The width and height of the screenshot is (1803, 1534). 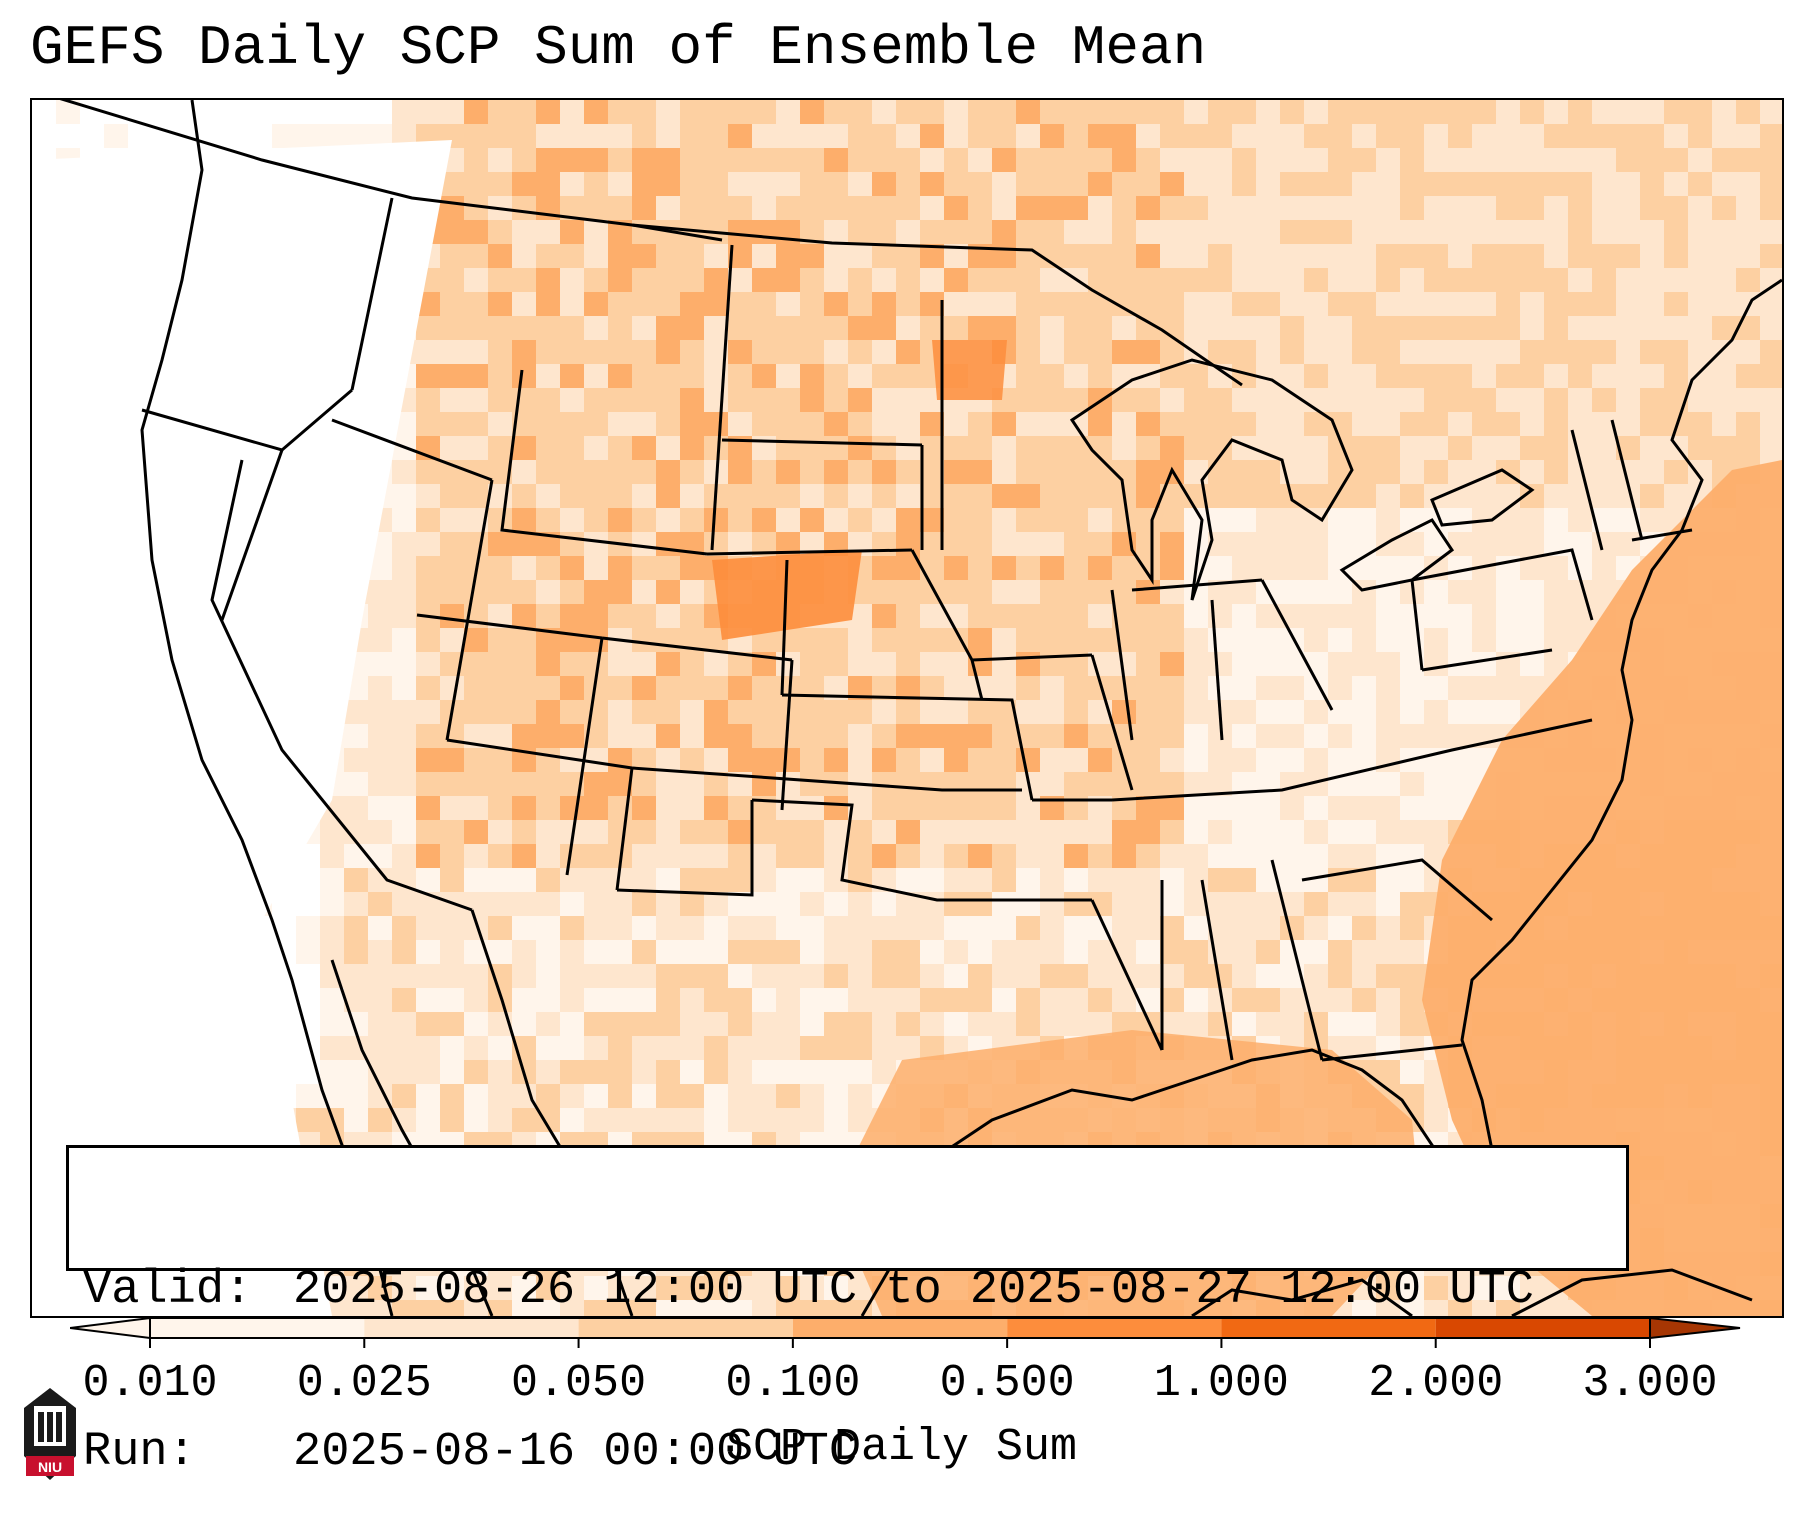 I want to click on colorbar-extend-low, so click(x=110, y=1328).